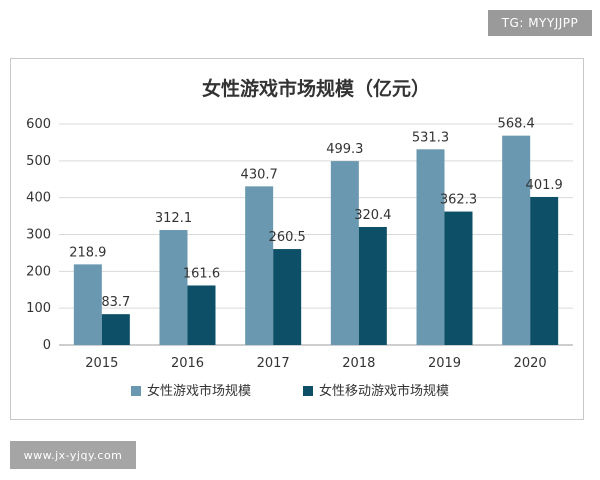 This screenshot has width=600, height=480. Describe the element at coordinates (287, 237) in the screenshot. I see `data-label: 260.5` at that location.